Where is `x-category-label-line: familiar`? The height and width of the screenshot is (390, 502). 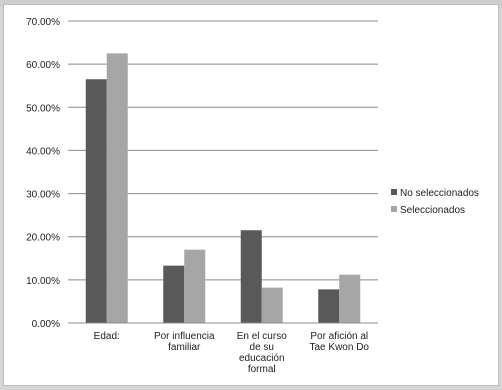 x-category-label-line: familiar is located at coordinates (184, 347).